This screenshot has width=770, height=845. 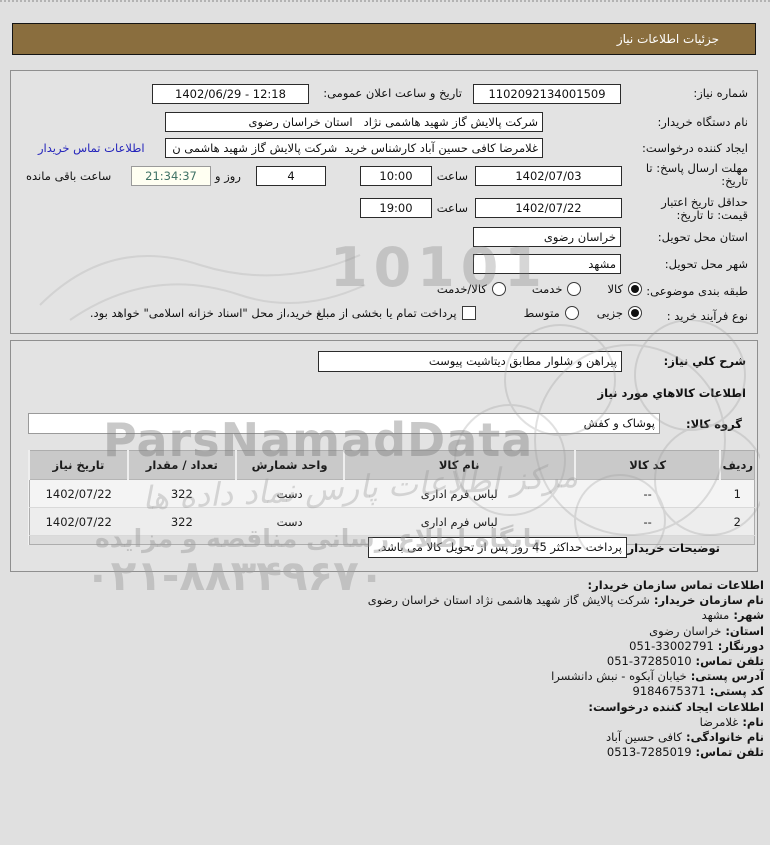 What do you see at coordinates (685, 737) in the screenshot?
I see `creator-lastname-line: نام خانوادگی:کافی حسین آباد` at bounding box center [685, 737].